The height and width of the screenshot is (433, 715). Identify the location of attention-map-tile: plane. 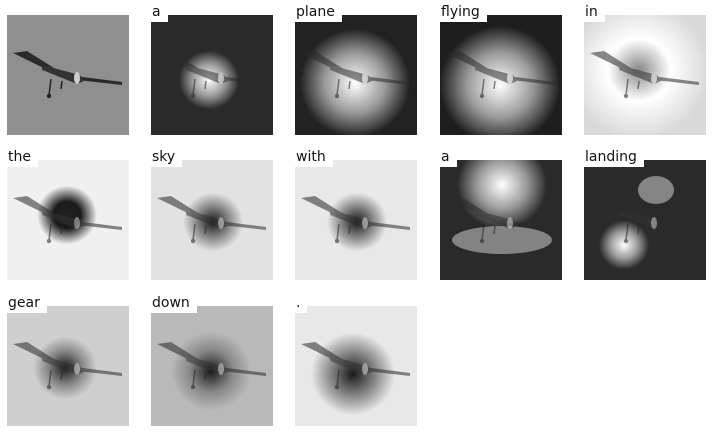
(356, 75).